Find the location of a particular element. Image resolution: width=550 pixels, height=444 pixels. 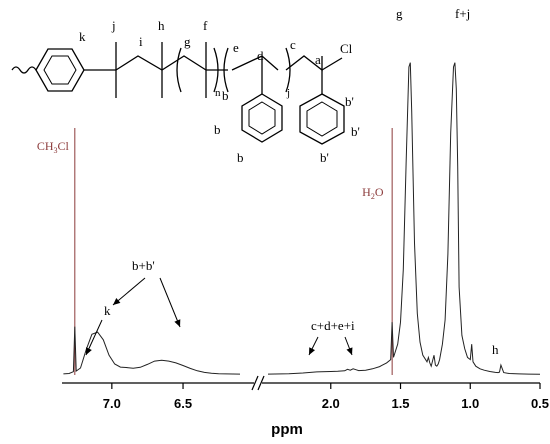

x-tick-label: 1.5 is located at coordinates (400, 403).